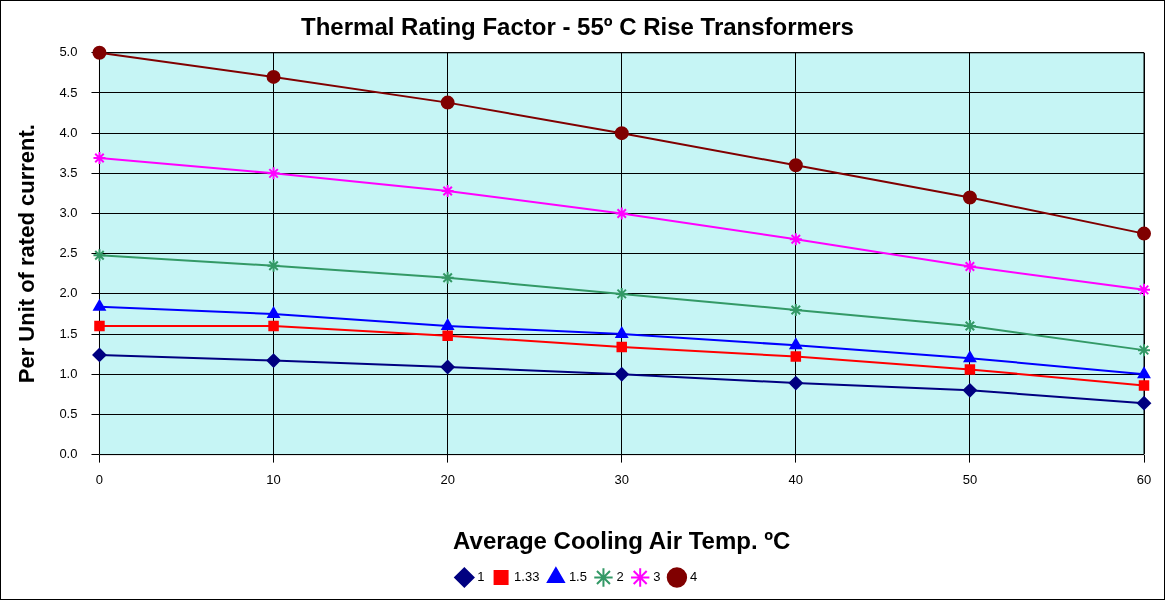 This screenshot has height=600, width=1165. What do you see at coordinates (68, 52) in the screenshot?
I see `y-tick-label: 5.0` at bounding box center [68, 52].